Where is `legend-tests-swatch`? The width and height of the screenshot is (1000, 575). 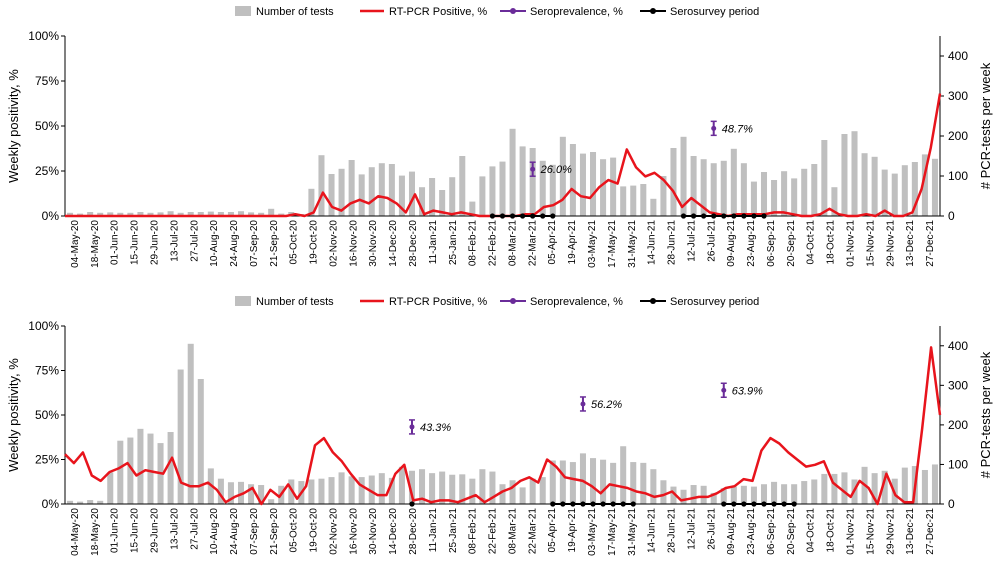 legend-tests-swatch is located at coordinates (243, 11).